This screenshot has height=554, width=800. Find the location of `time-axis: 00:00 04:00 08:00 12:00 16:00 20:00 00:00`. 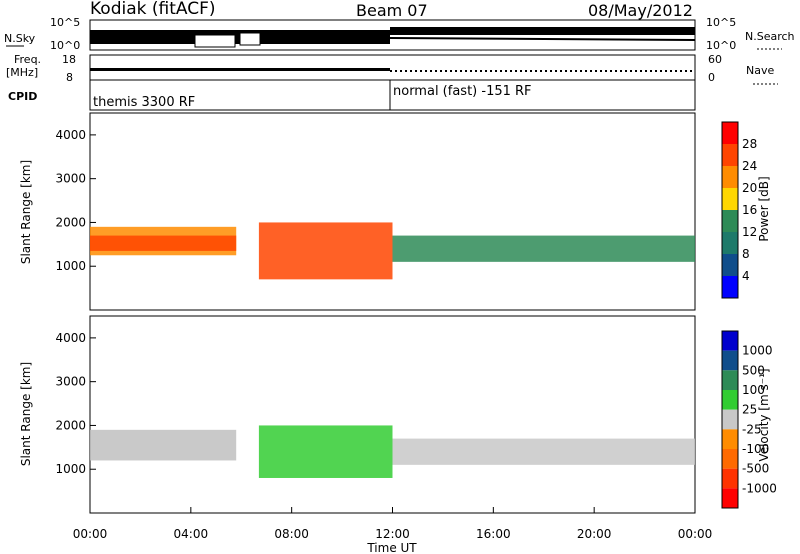

time-axis: 00:00 04:00 08:00 12:00 16:00 20:00 00:00 is located at coordinates (393, 524).